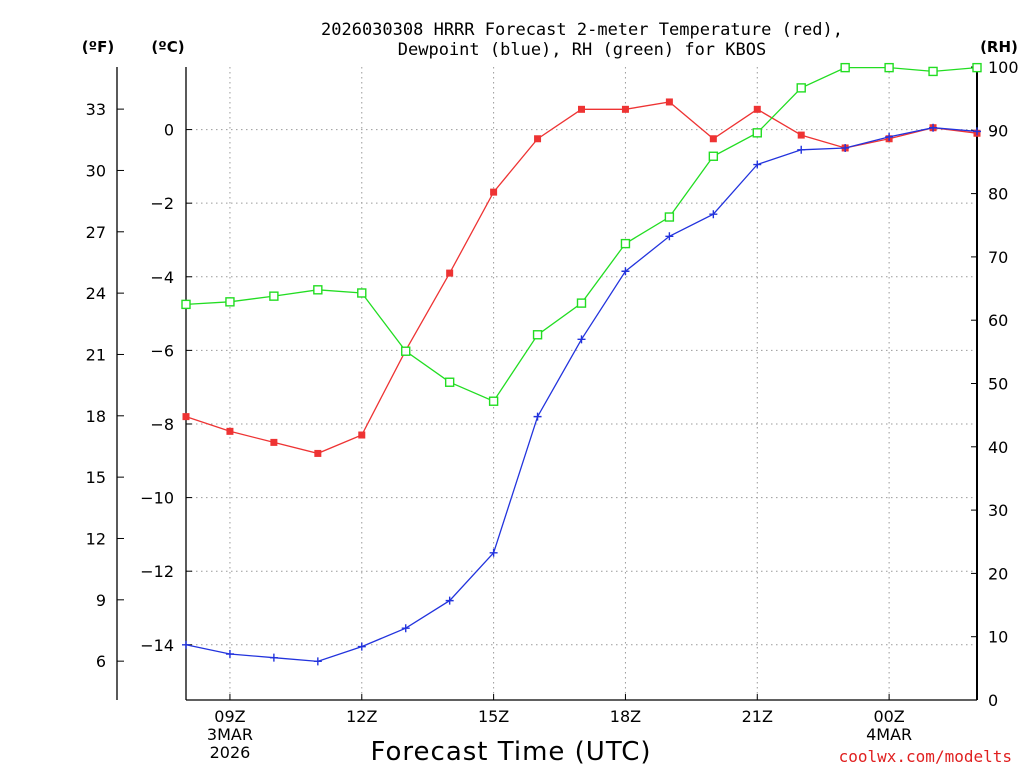 This screenshot has width=1024, height=768. I want to click on time-tick-label-3-0: 18Z, so click(625, 716).